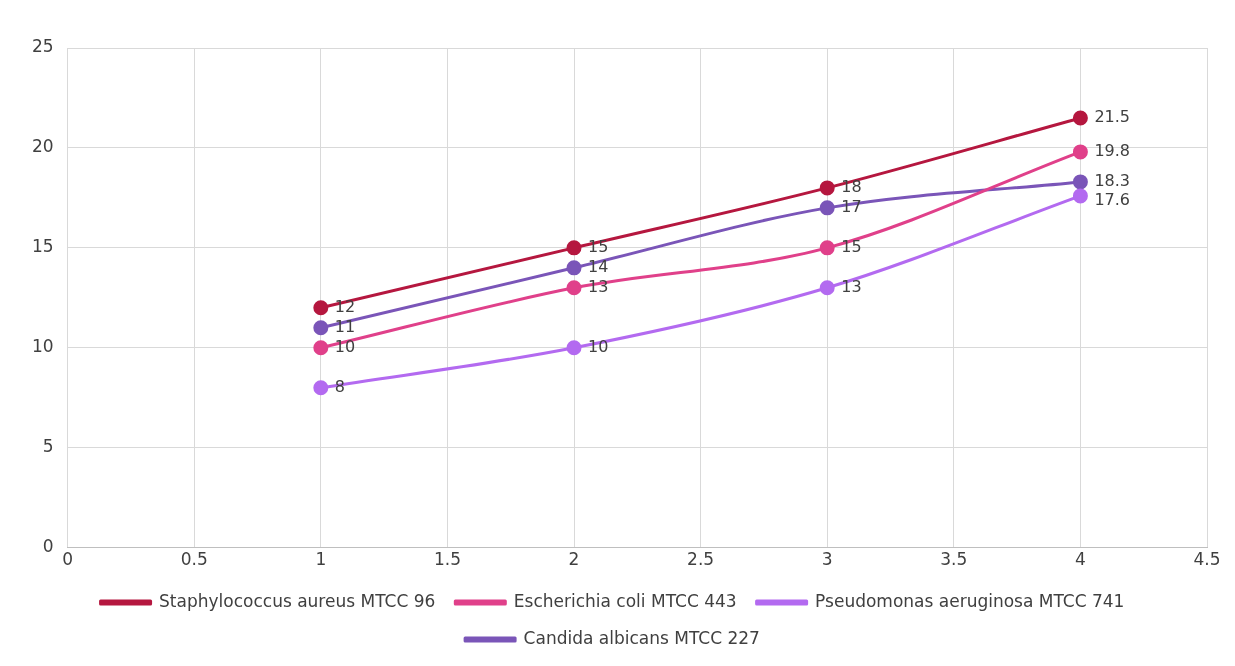 This screenshot has height=666, width=1235. I want to click on data-label: 17.6, so click(1112, 200).